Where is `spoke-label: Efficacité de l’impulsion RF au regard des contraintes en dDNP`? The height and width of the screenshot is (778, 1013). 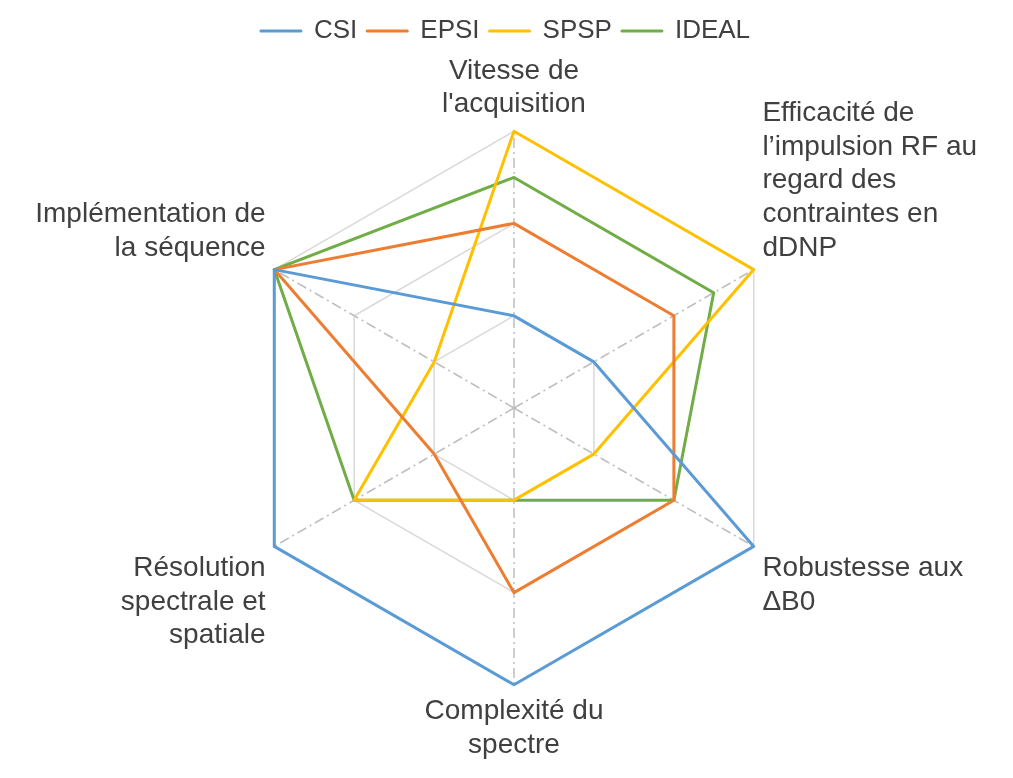
spoke-label: Efficacité de l’impulsion RF au regard des contraintes en dDNP is located at coordinates (870, 179).